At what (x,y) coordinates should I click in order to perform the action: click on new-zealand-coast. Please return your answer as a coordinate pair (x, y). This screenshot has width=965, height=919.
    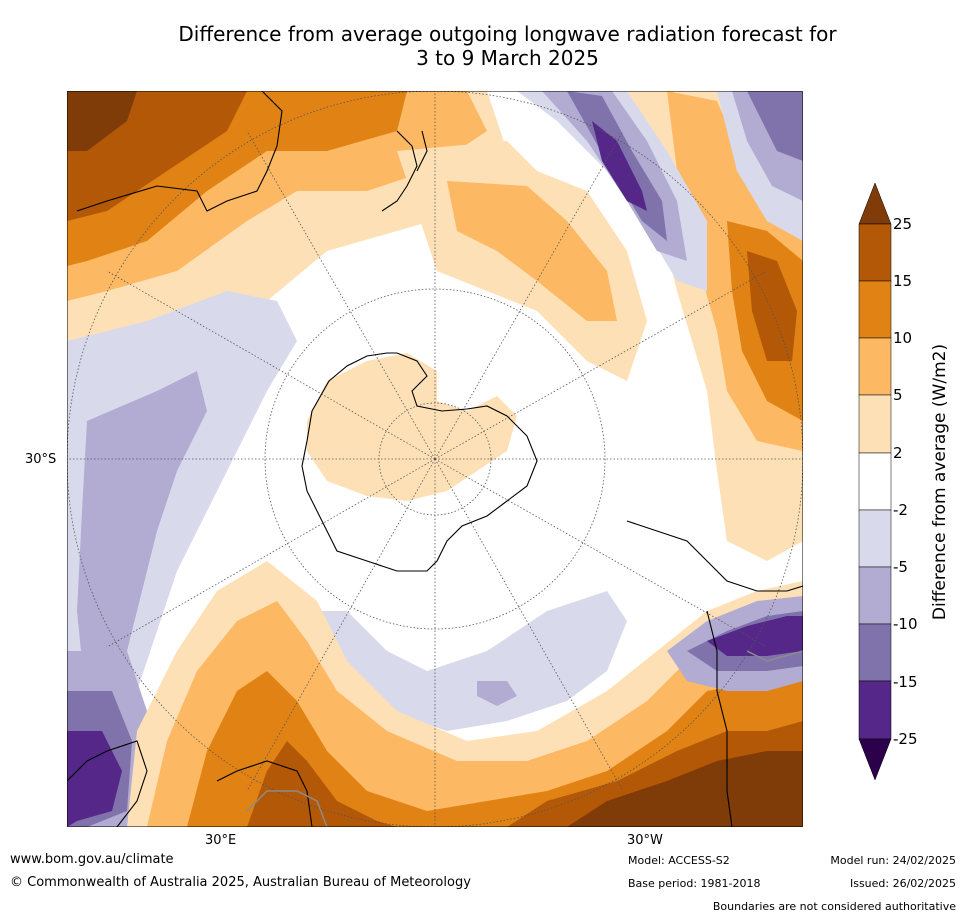
    Looking at the image, I should click on (404, 171).